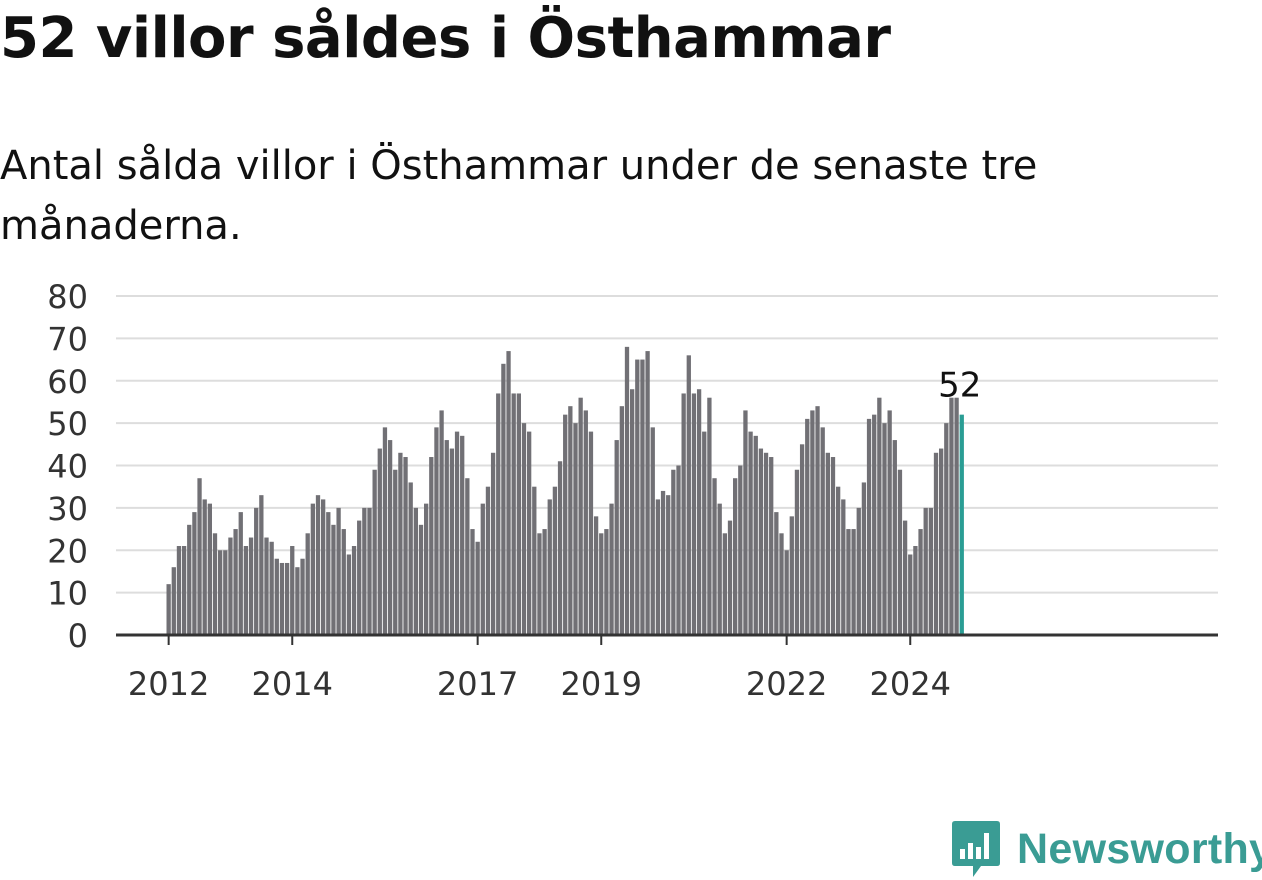 Image resolution: width=1262 pixels, height=880 pixels. What do you see at coordinates (292, 684) in the screenshot?
I see `x-tick-label: 2014` at bounding box center [292, 684].